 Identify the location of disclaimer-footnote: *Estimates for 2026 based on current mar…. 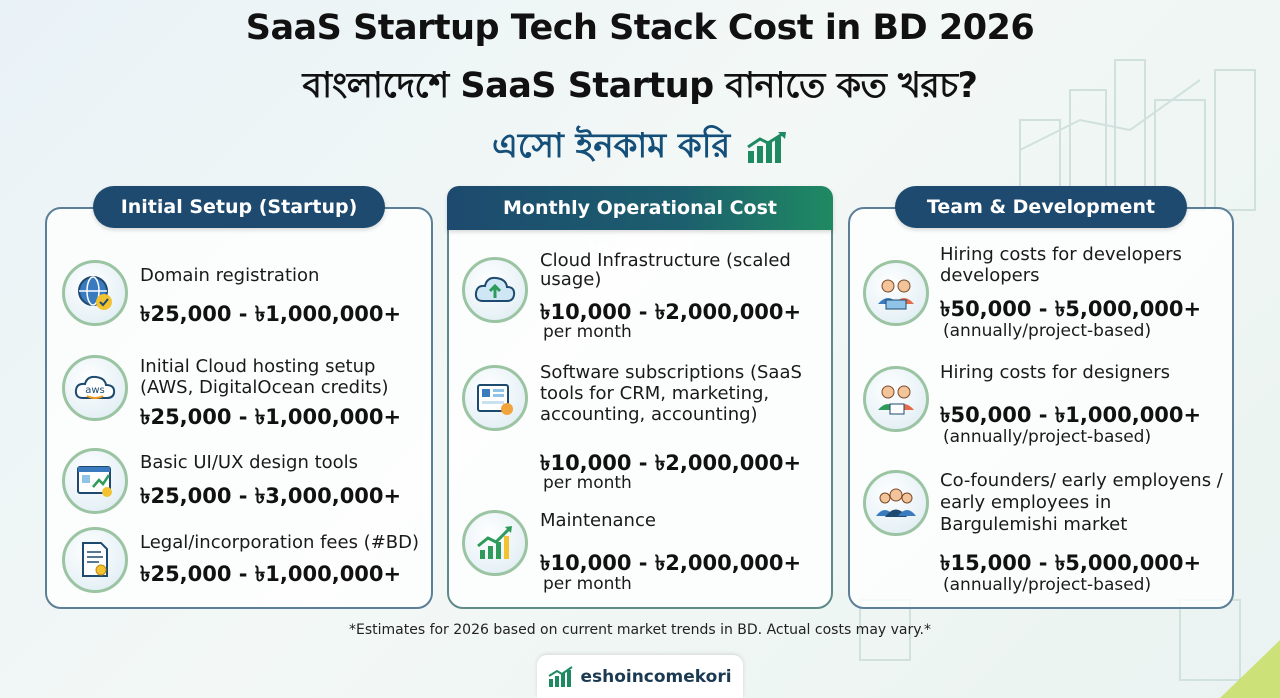
(639, 630).